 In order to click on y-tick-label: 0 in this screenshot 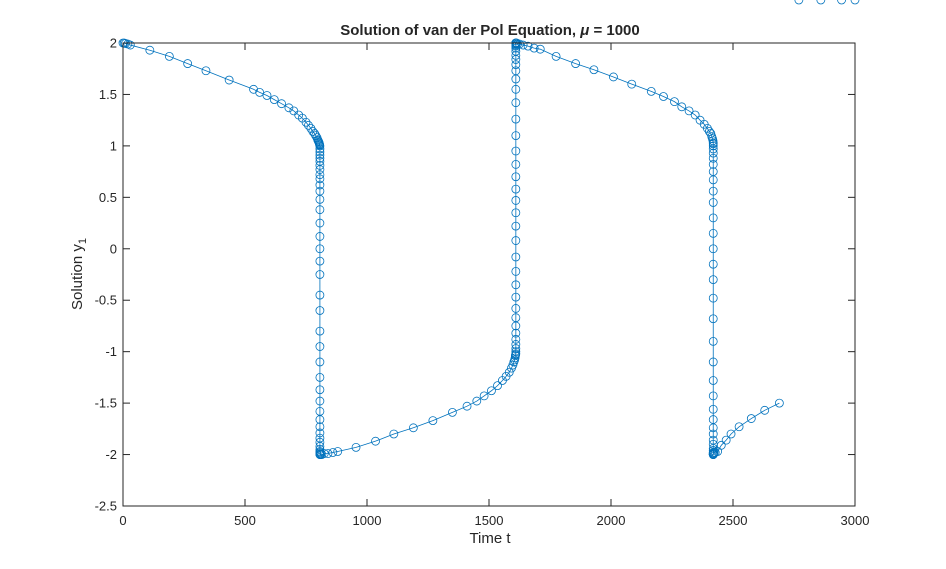, I will do `click(113, 248)`.